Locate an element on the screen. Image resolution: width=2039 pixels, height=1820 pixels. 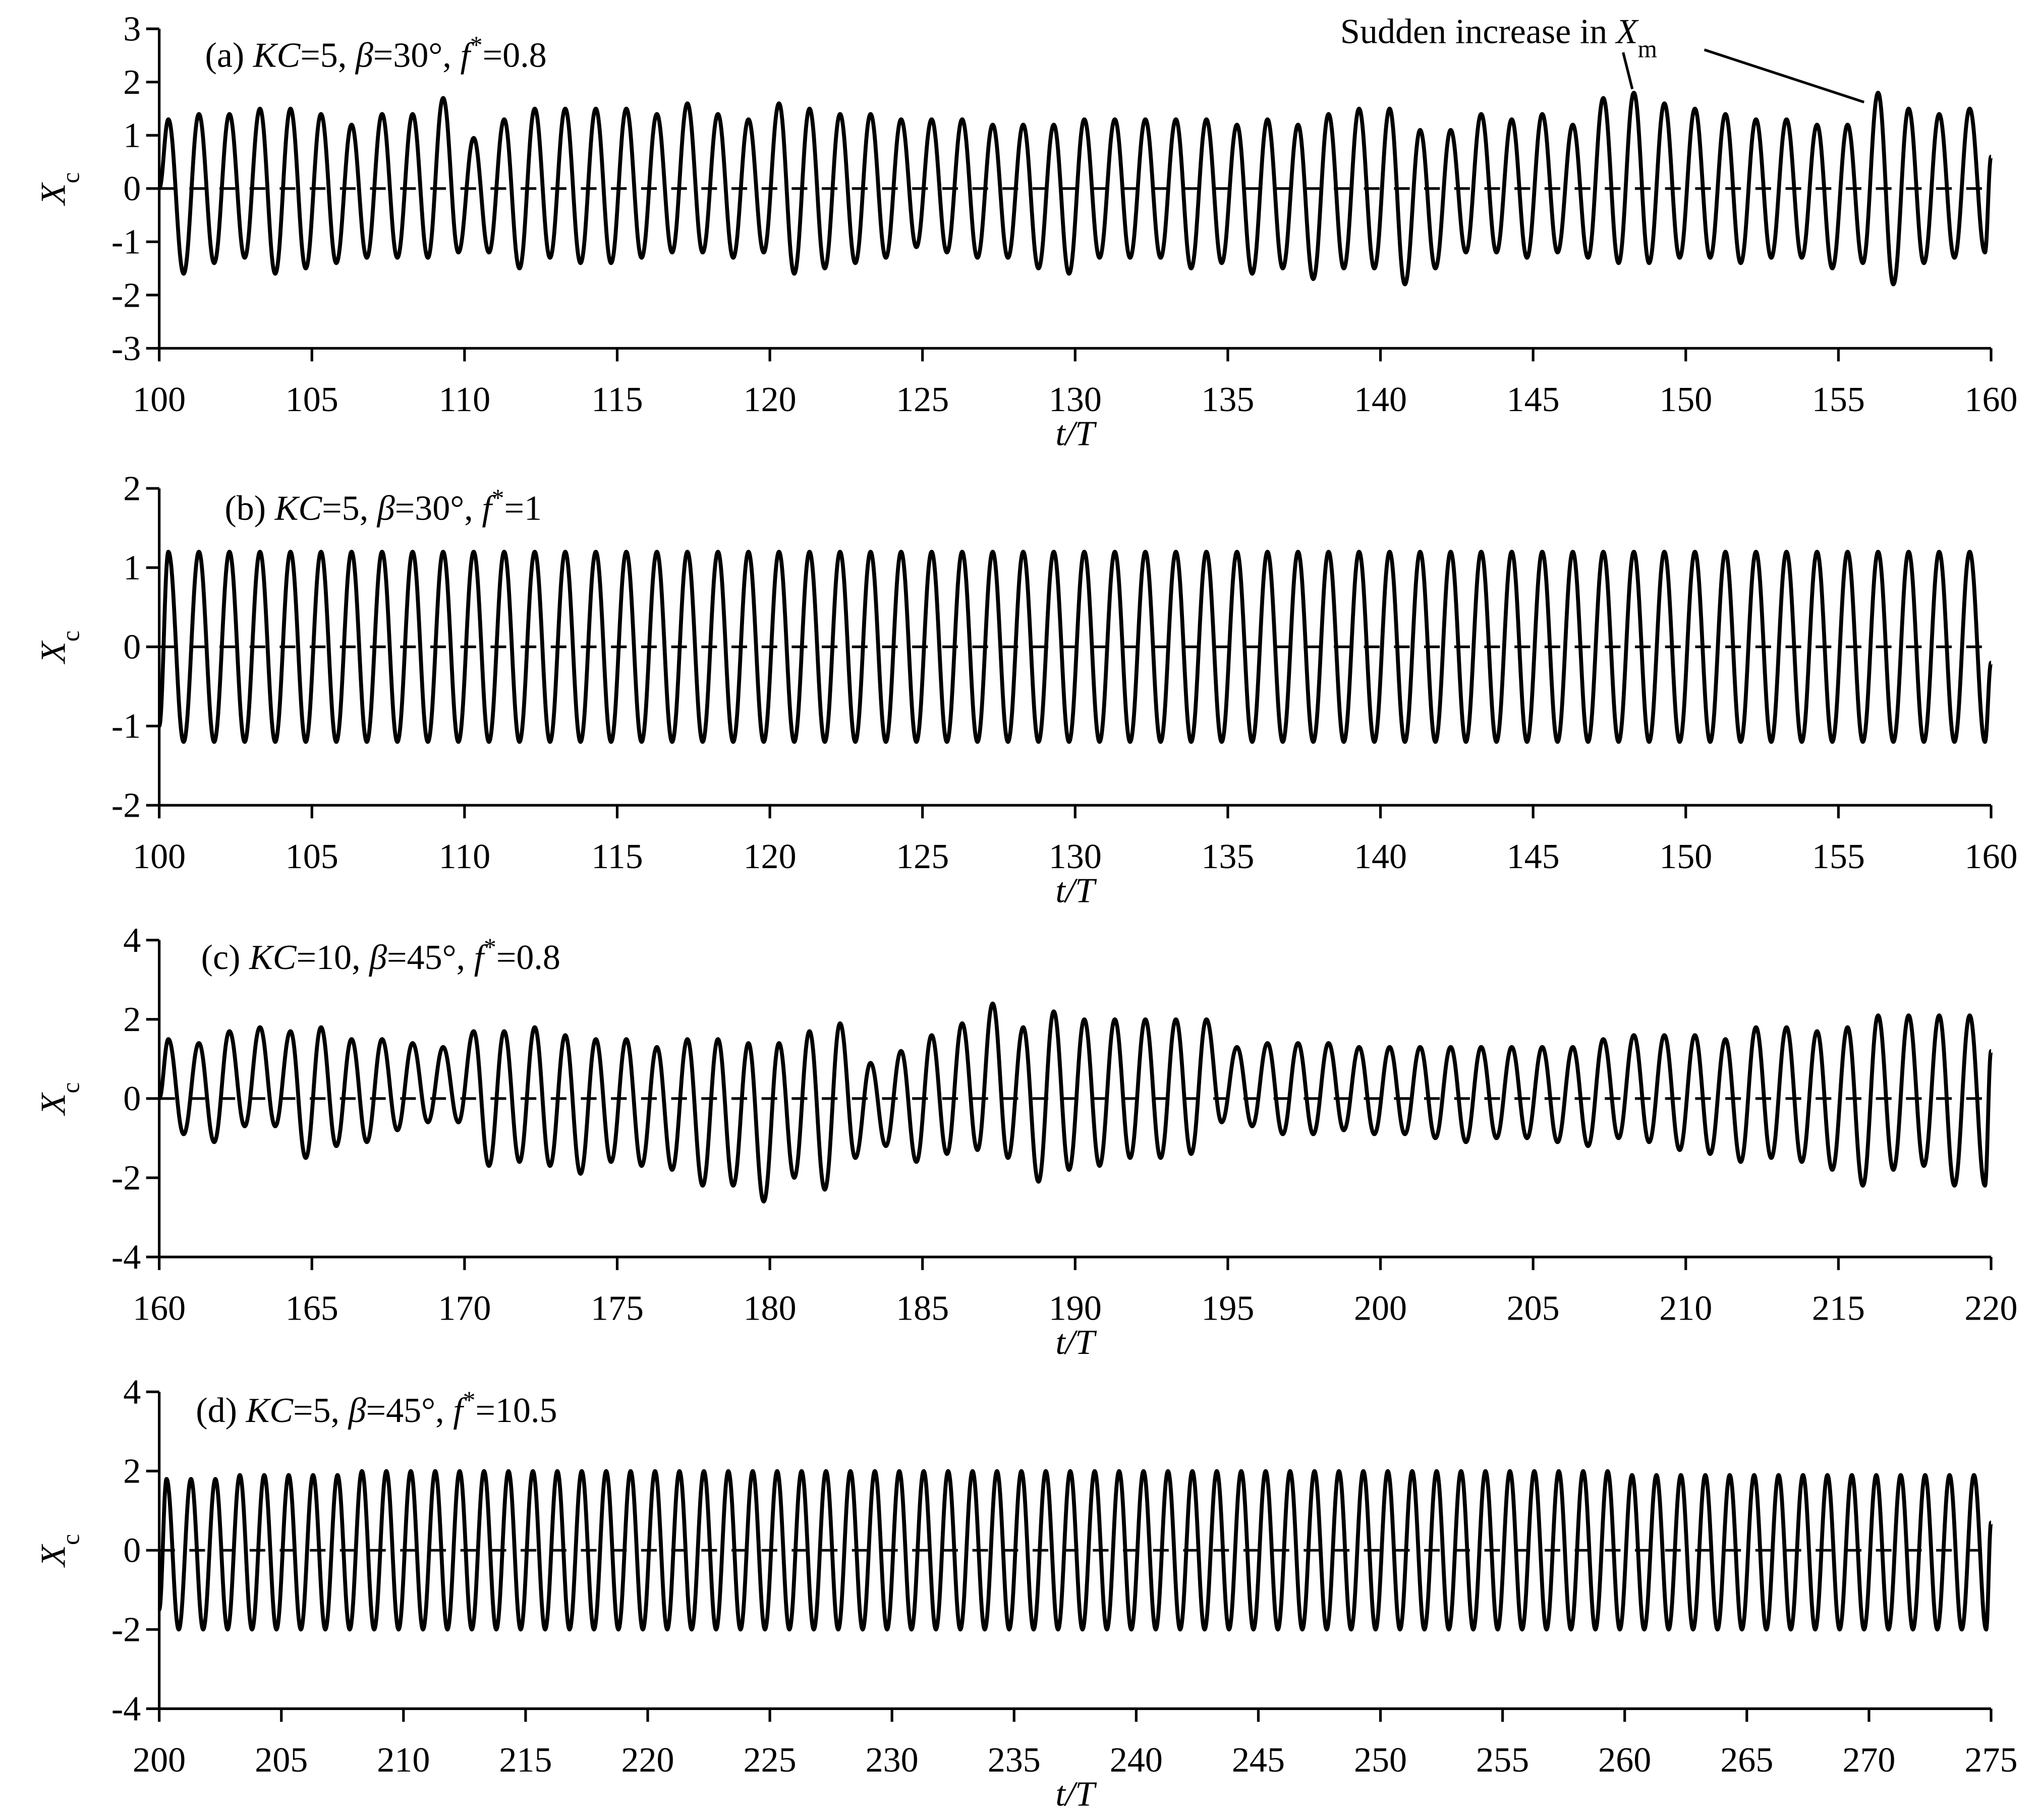
annotation-symbol: X is located at coordinates (1627, 32).